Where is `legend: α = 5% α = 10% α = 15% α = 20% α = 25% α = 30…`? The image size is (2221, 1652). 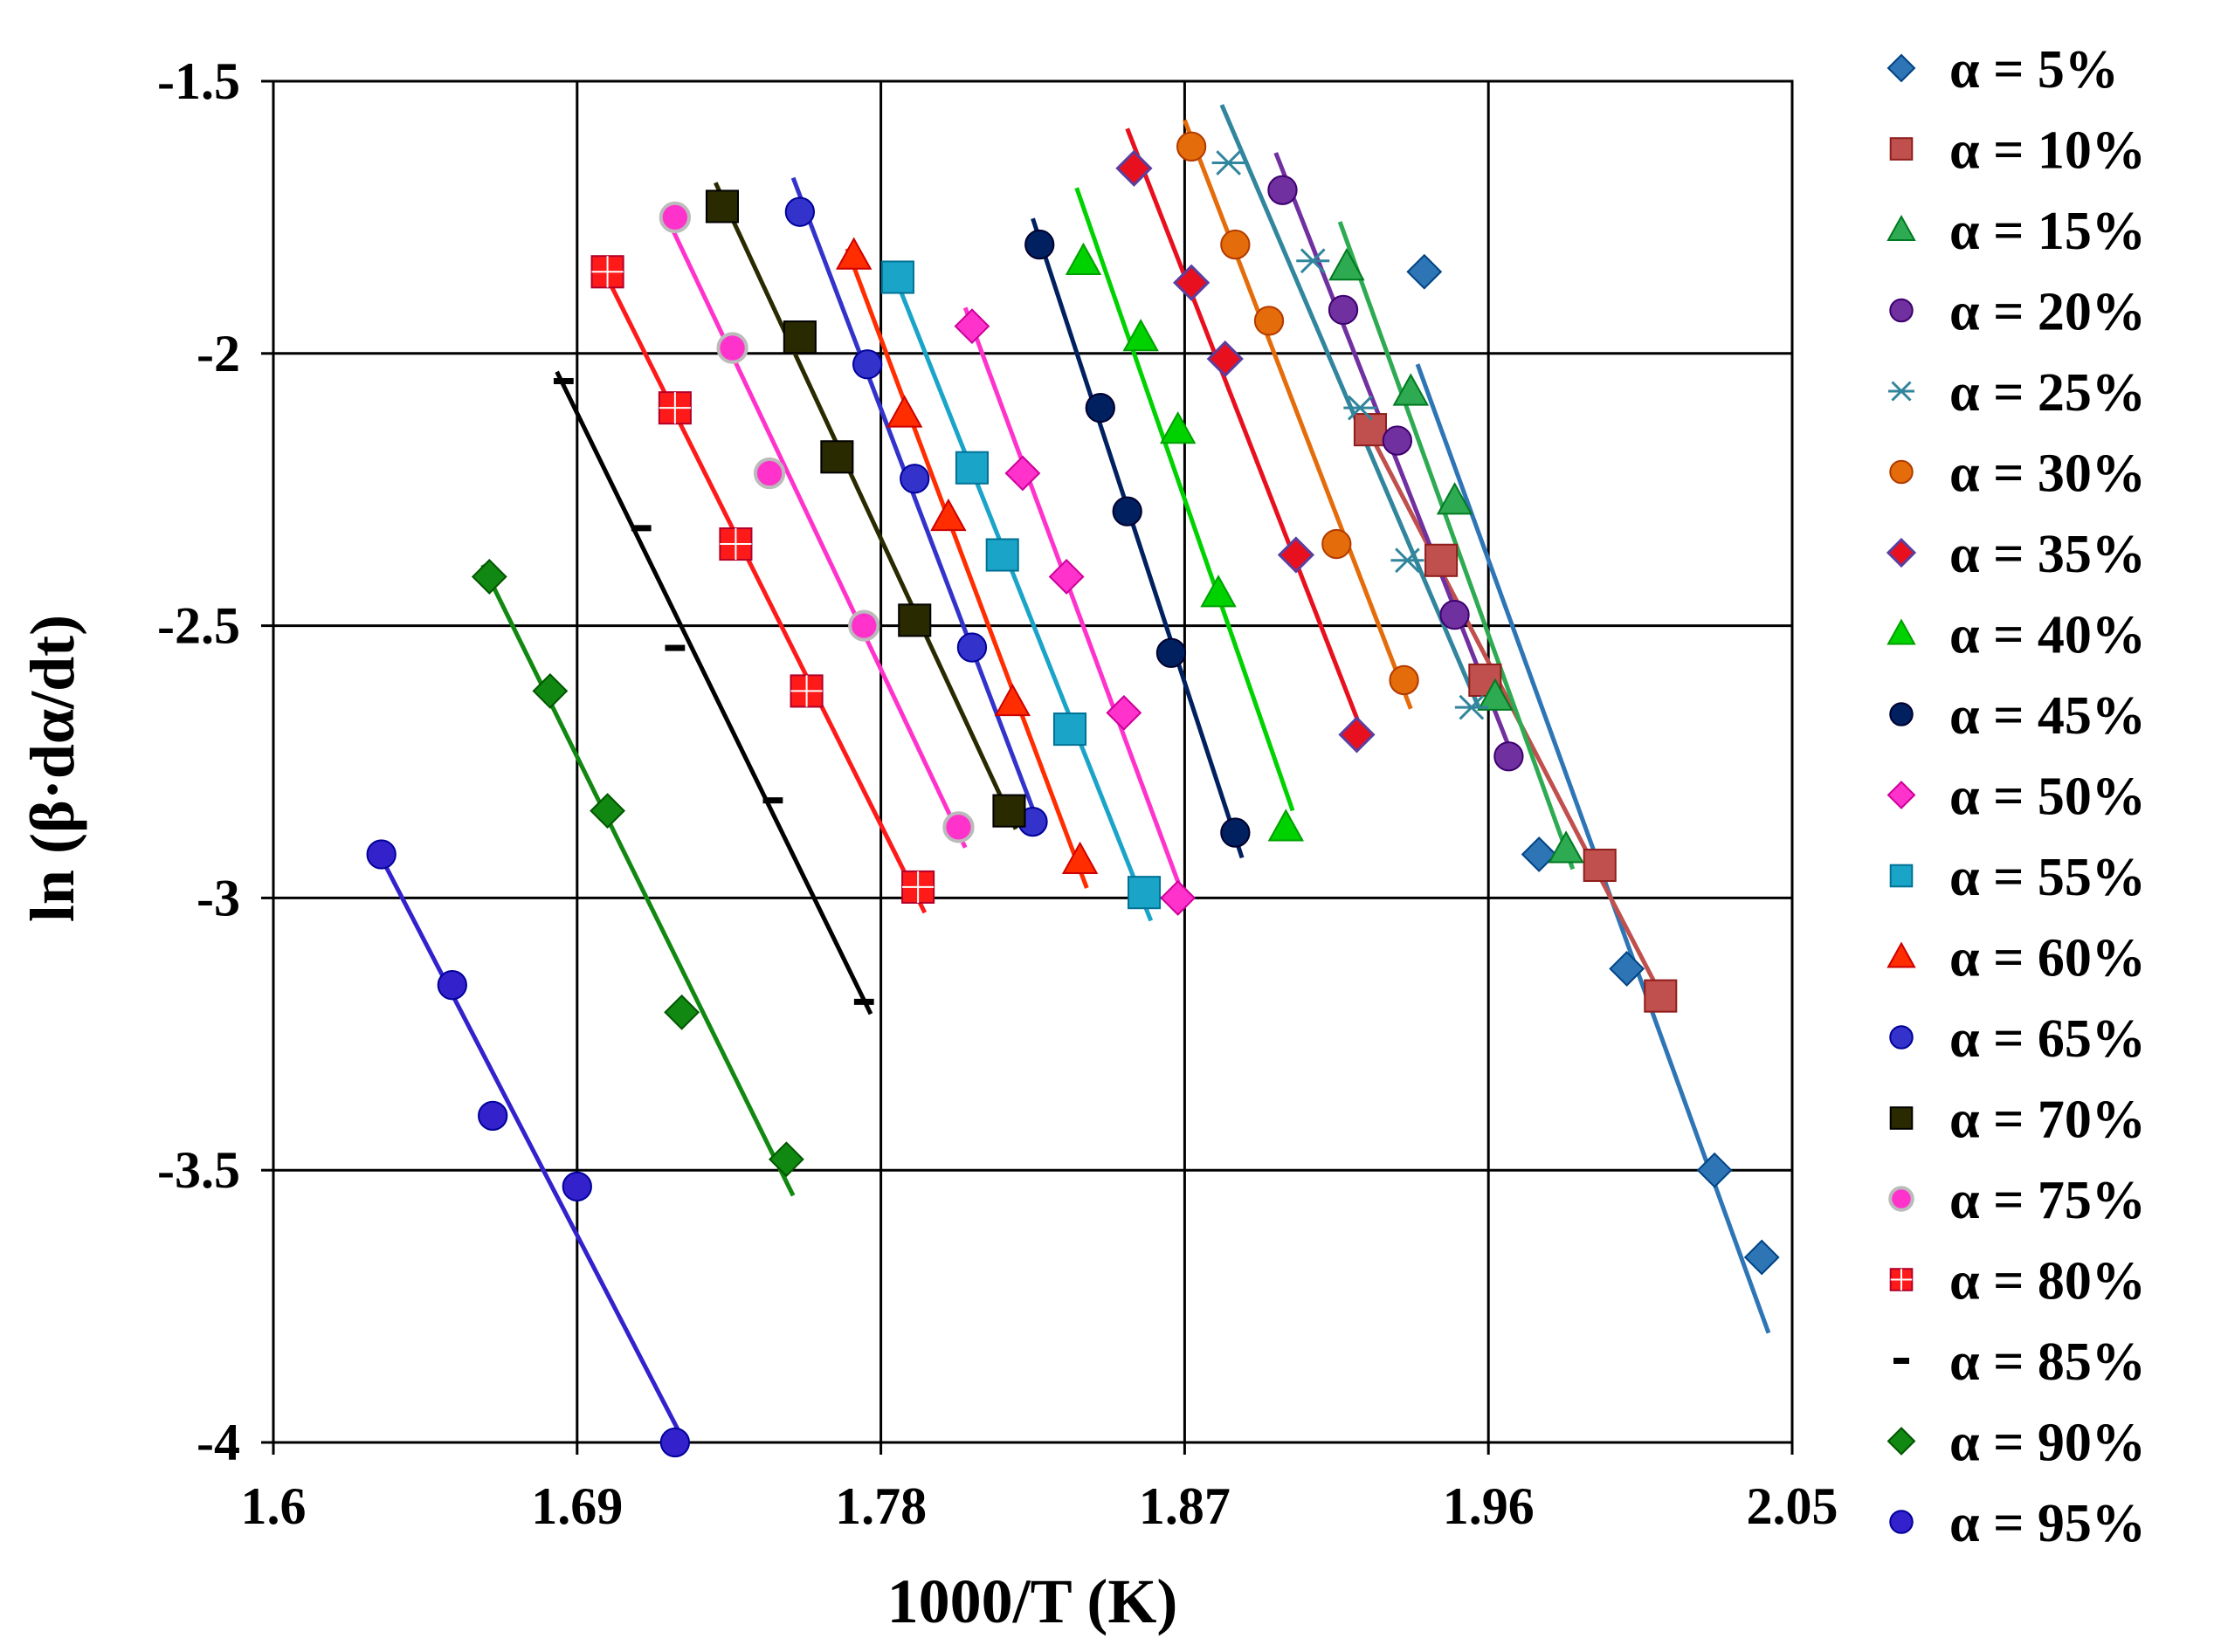
legend: α = 5% α = 10% α = 15% α = 20% α = 25% α = 30… is located at coordinates (2016, 796).